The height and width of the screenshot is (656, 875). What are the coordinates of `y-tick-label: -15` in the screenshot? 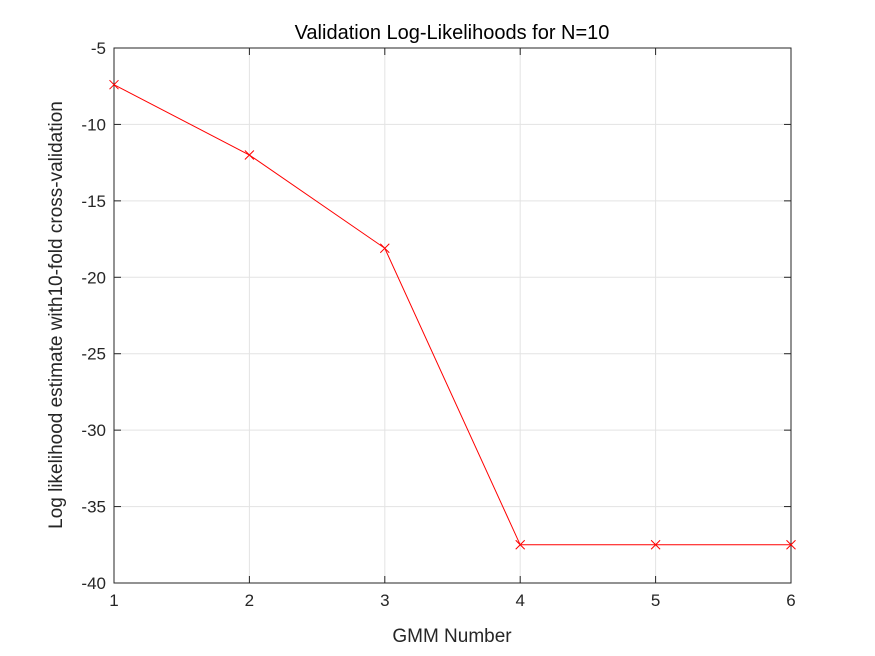 It's located at (93, 201).